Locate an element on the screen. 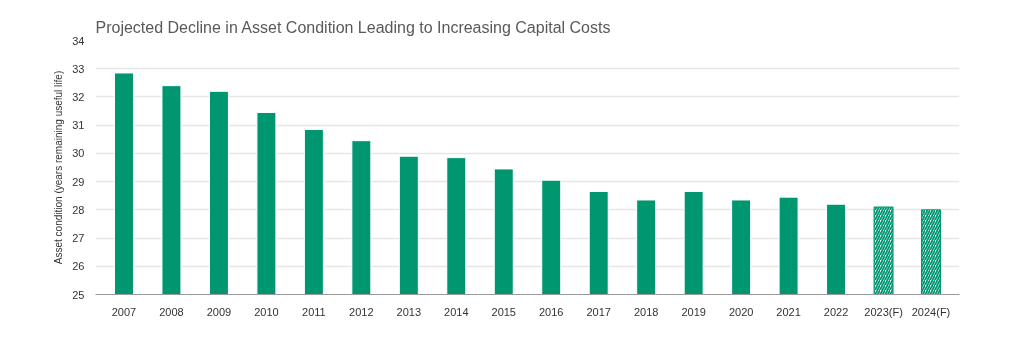 Image resolution: width=1024 pixels, height=344 pixels. y-tick-label: 29 is located at coordinates (78, 181).